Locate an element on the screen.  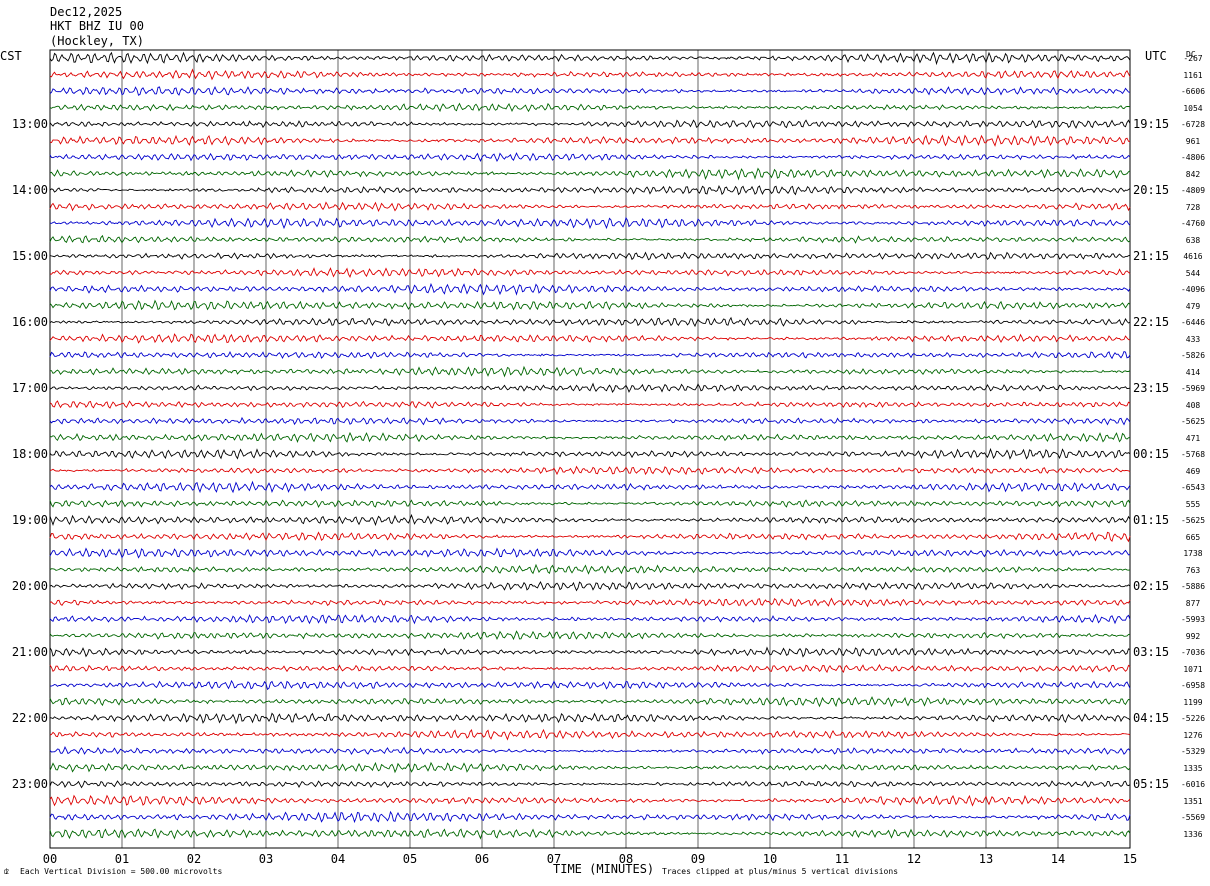
dc-offset-value: 763 is located at coordinates (1193, 570).